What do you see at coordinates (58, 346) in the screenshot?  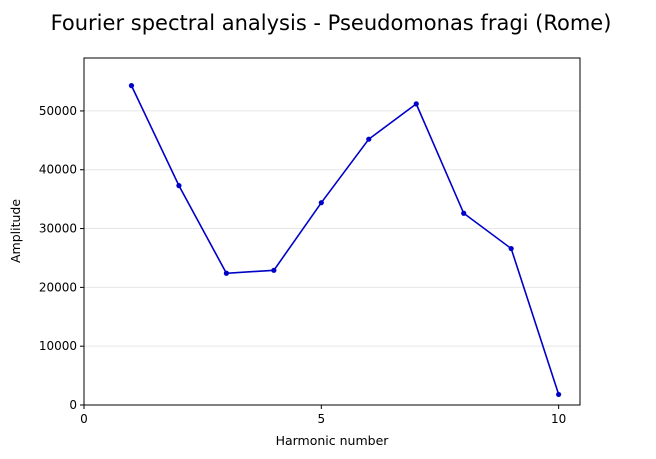 I see `y-tick-label: 10000` at bounding box center [58, 346].